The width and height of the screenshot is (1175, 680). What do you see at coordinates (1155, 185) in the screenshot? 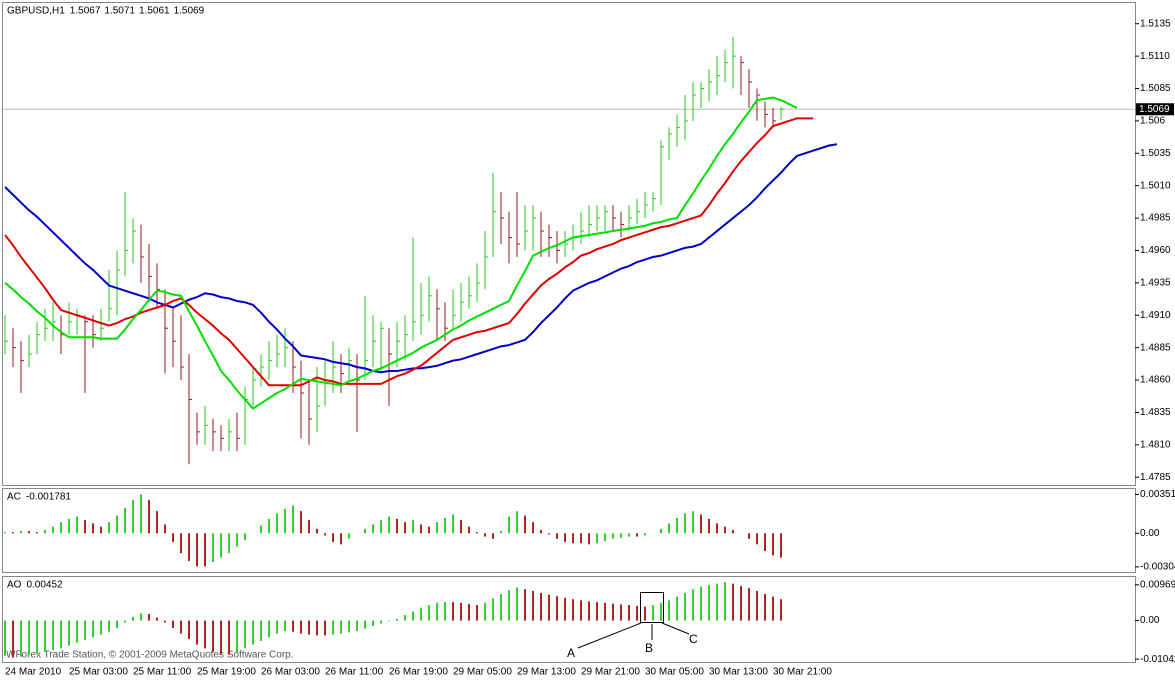
I see `y-tick-label: 1.5010` at bounding box center [1155, 185].